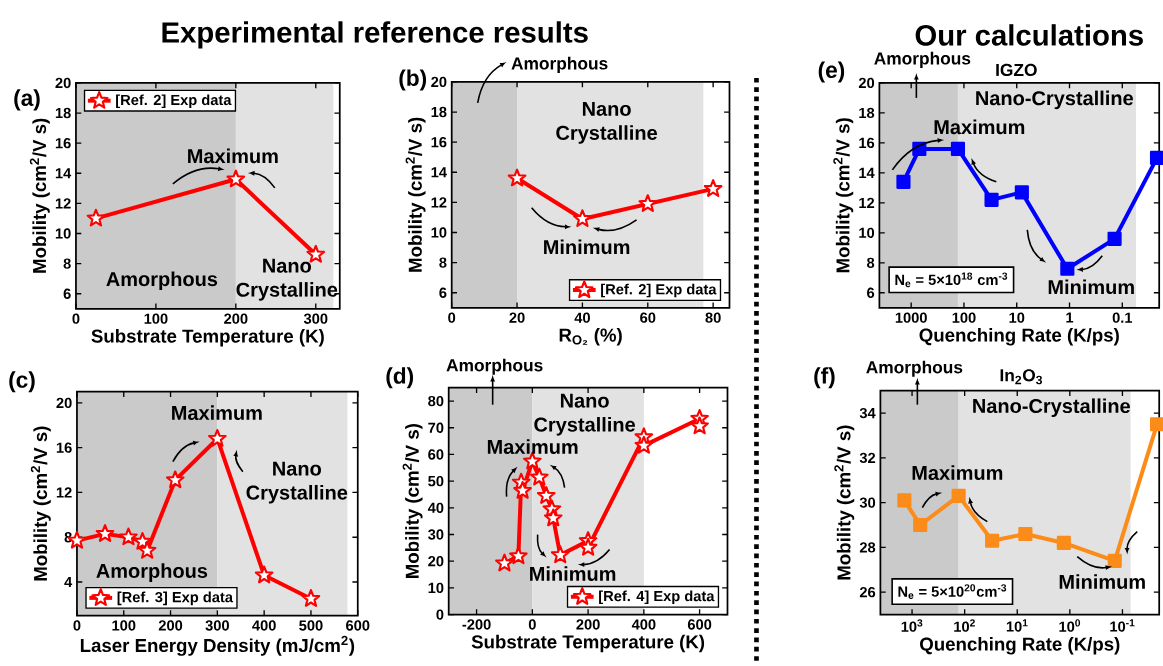 The image size is (1163, 666). What do you see at coordinates (911, 317) in the screenshot?
I see `x-tick-label: 1000` at bounding box center [911, 317].